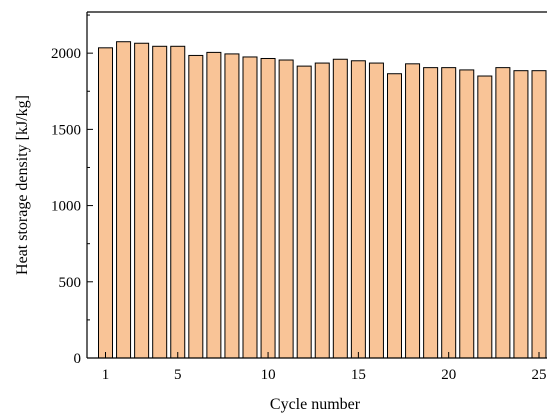 Image resolution: width=547 pixels, height=415 pixels. I want to click on x-tick-label-10: 10, so click(268, 375).